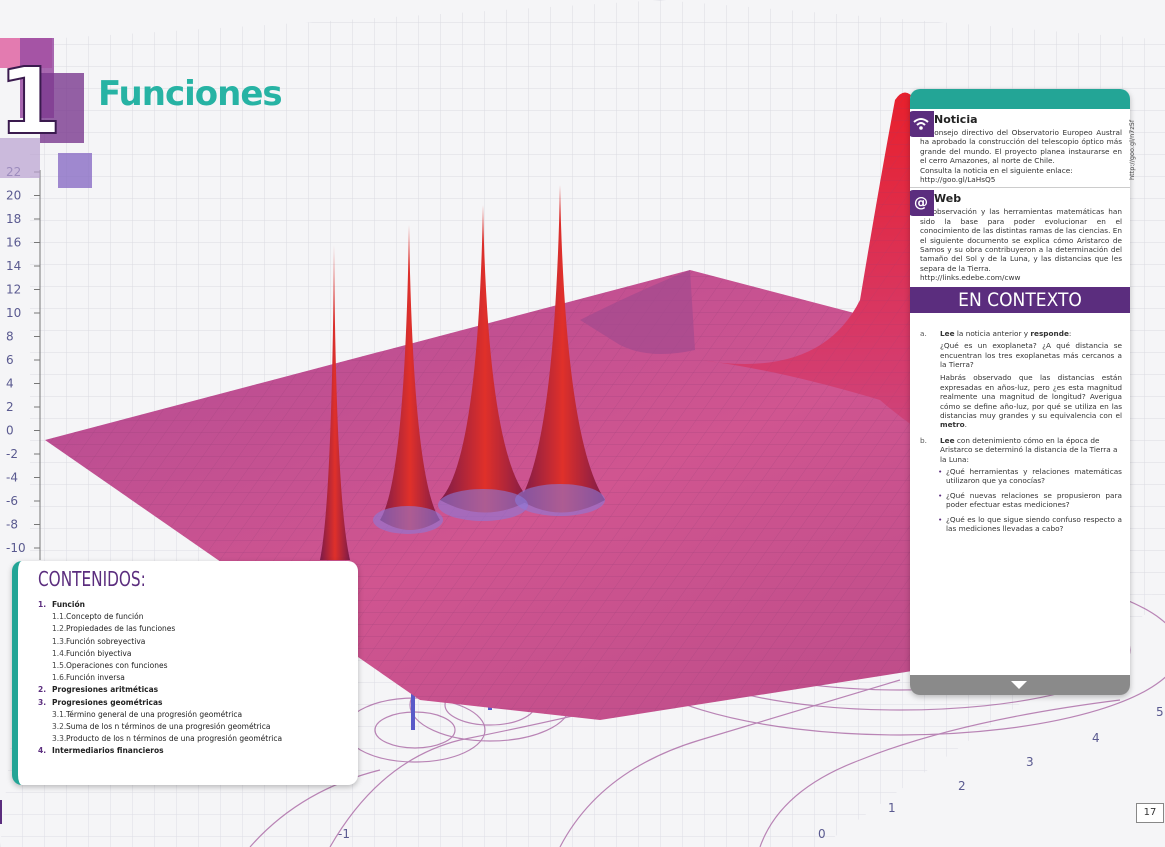 The height and width of the screenshot is (847, 1165). Describe the element at coordinates (105, 617) in the screenshot. I see `toc-item-label: Concepto de función` at that location.